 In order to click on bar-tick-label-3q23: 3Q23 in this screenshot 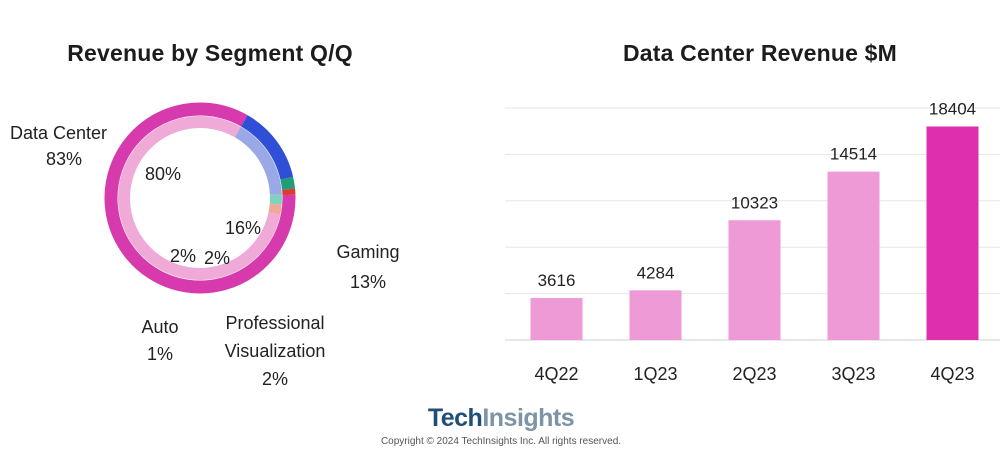, I will do `click(853, 374)`.